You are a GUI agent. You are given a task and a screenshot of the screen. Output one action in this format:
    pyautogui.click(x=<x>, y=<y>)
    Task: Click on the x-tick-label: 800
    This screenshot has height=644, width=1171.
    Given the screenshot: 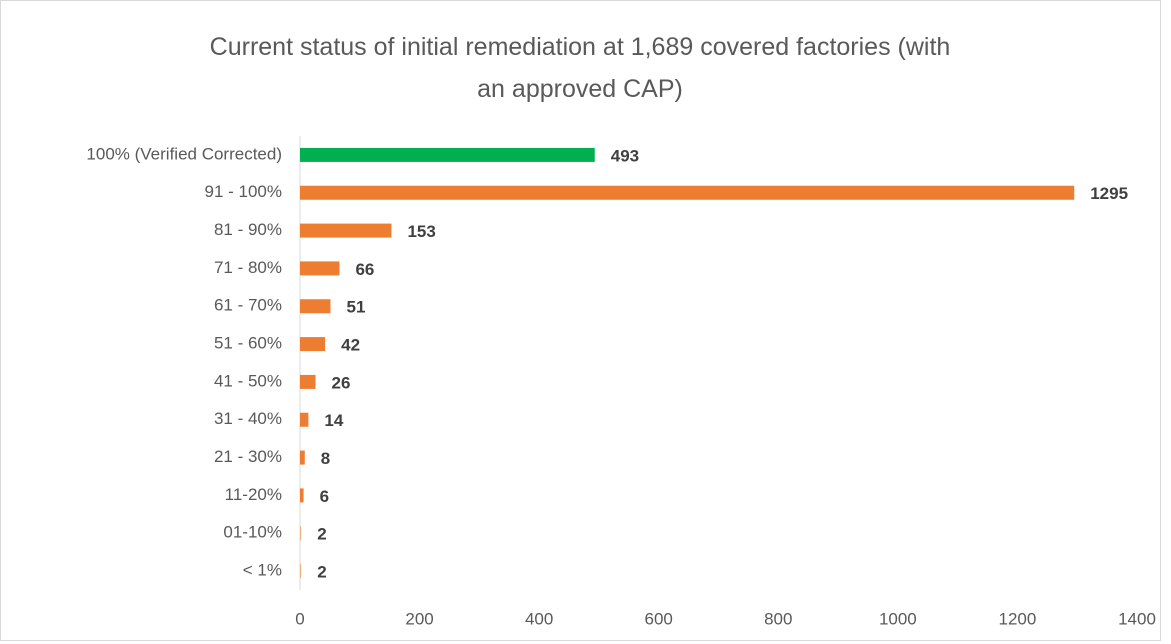 What is the action you would take?
    pyautogui.click(x=778, y=618)
    